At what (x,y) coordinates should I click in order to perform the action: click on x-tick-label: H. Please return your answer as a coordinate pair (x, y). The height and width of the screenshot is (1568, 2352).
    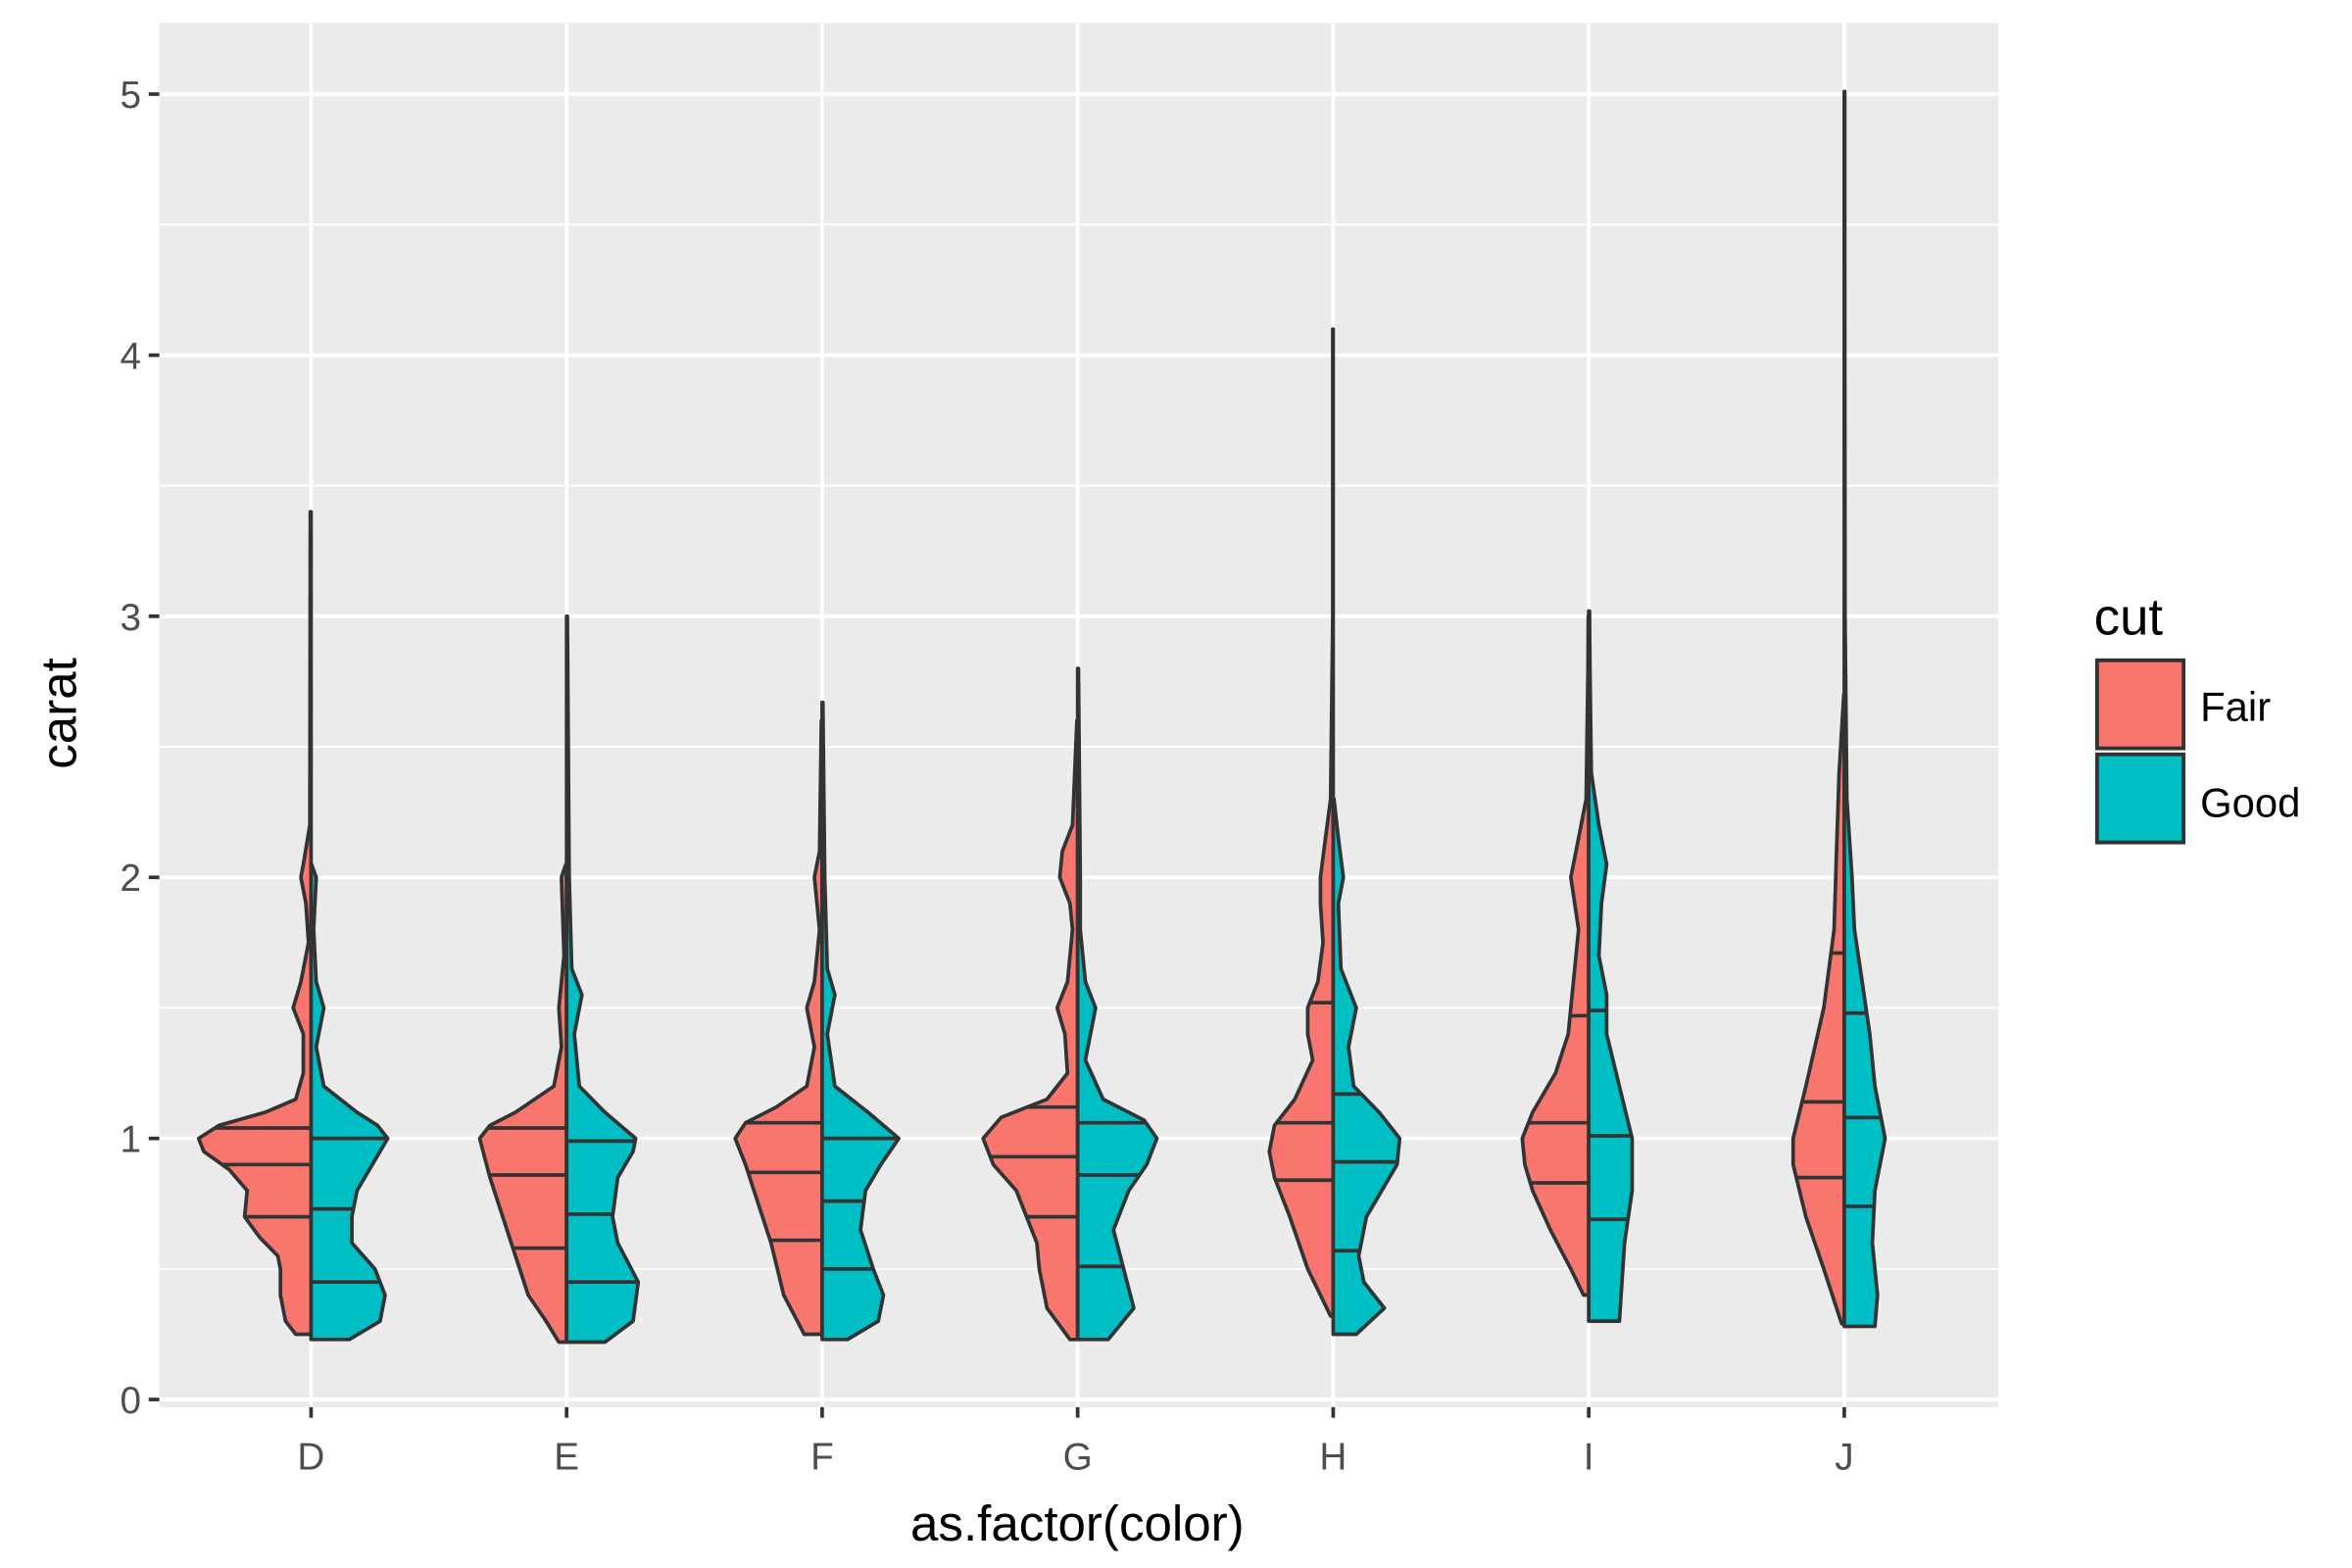
    Looking at the image, I should click on (1333, 1457).